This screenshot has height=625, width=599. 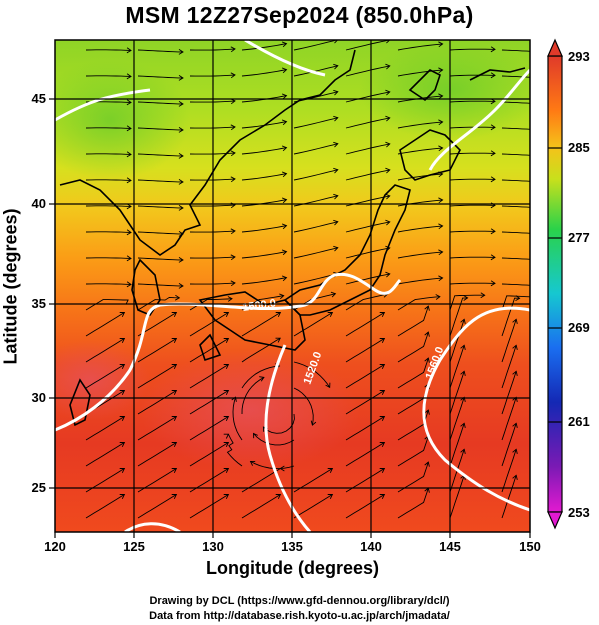 What do you see at coordinates (39, 303) in the screenshot?
I see `y-tick-label: 35` at bounding box center [39, 303].